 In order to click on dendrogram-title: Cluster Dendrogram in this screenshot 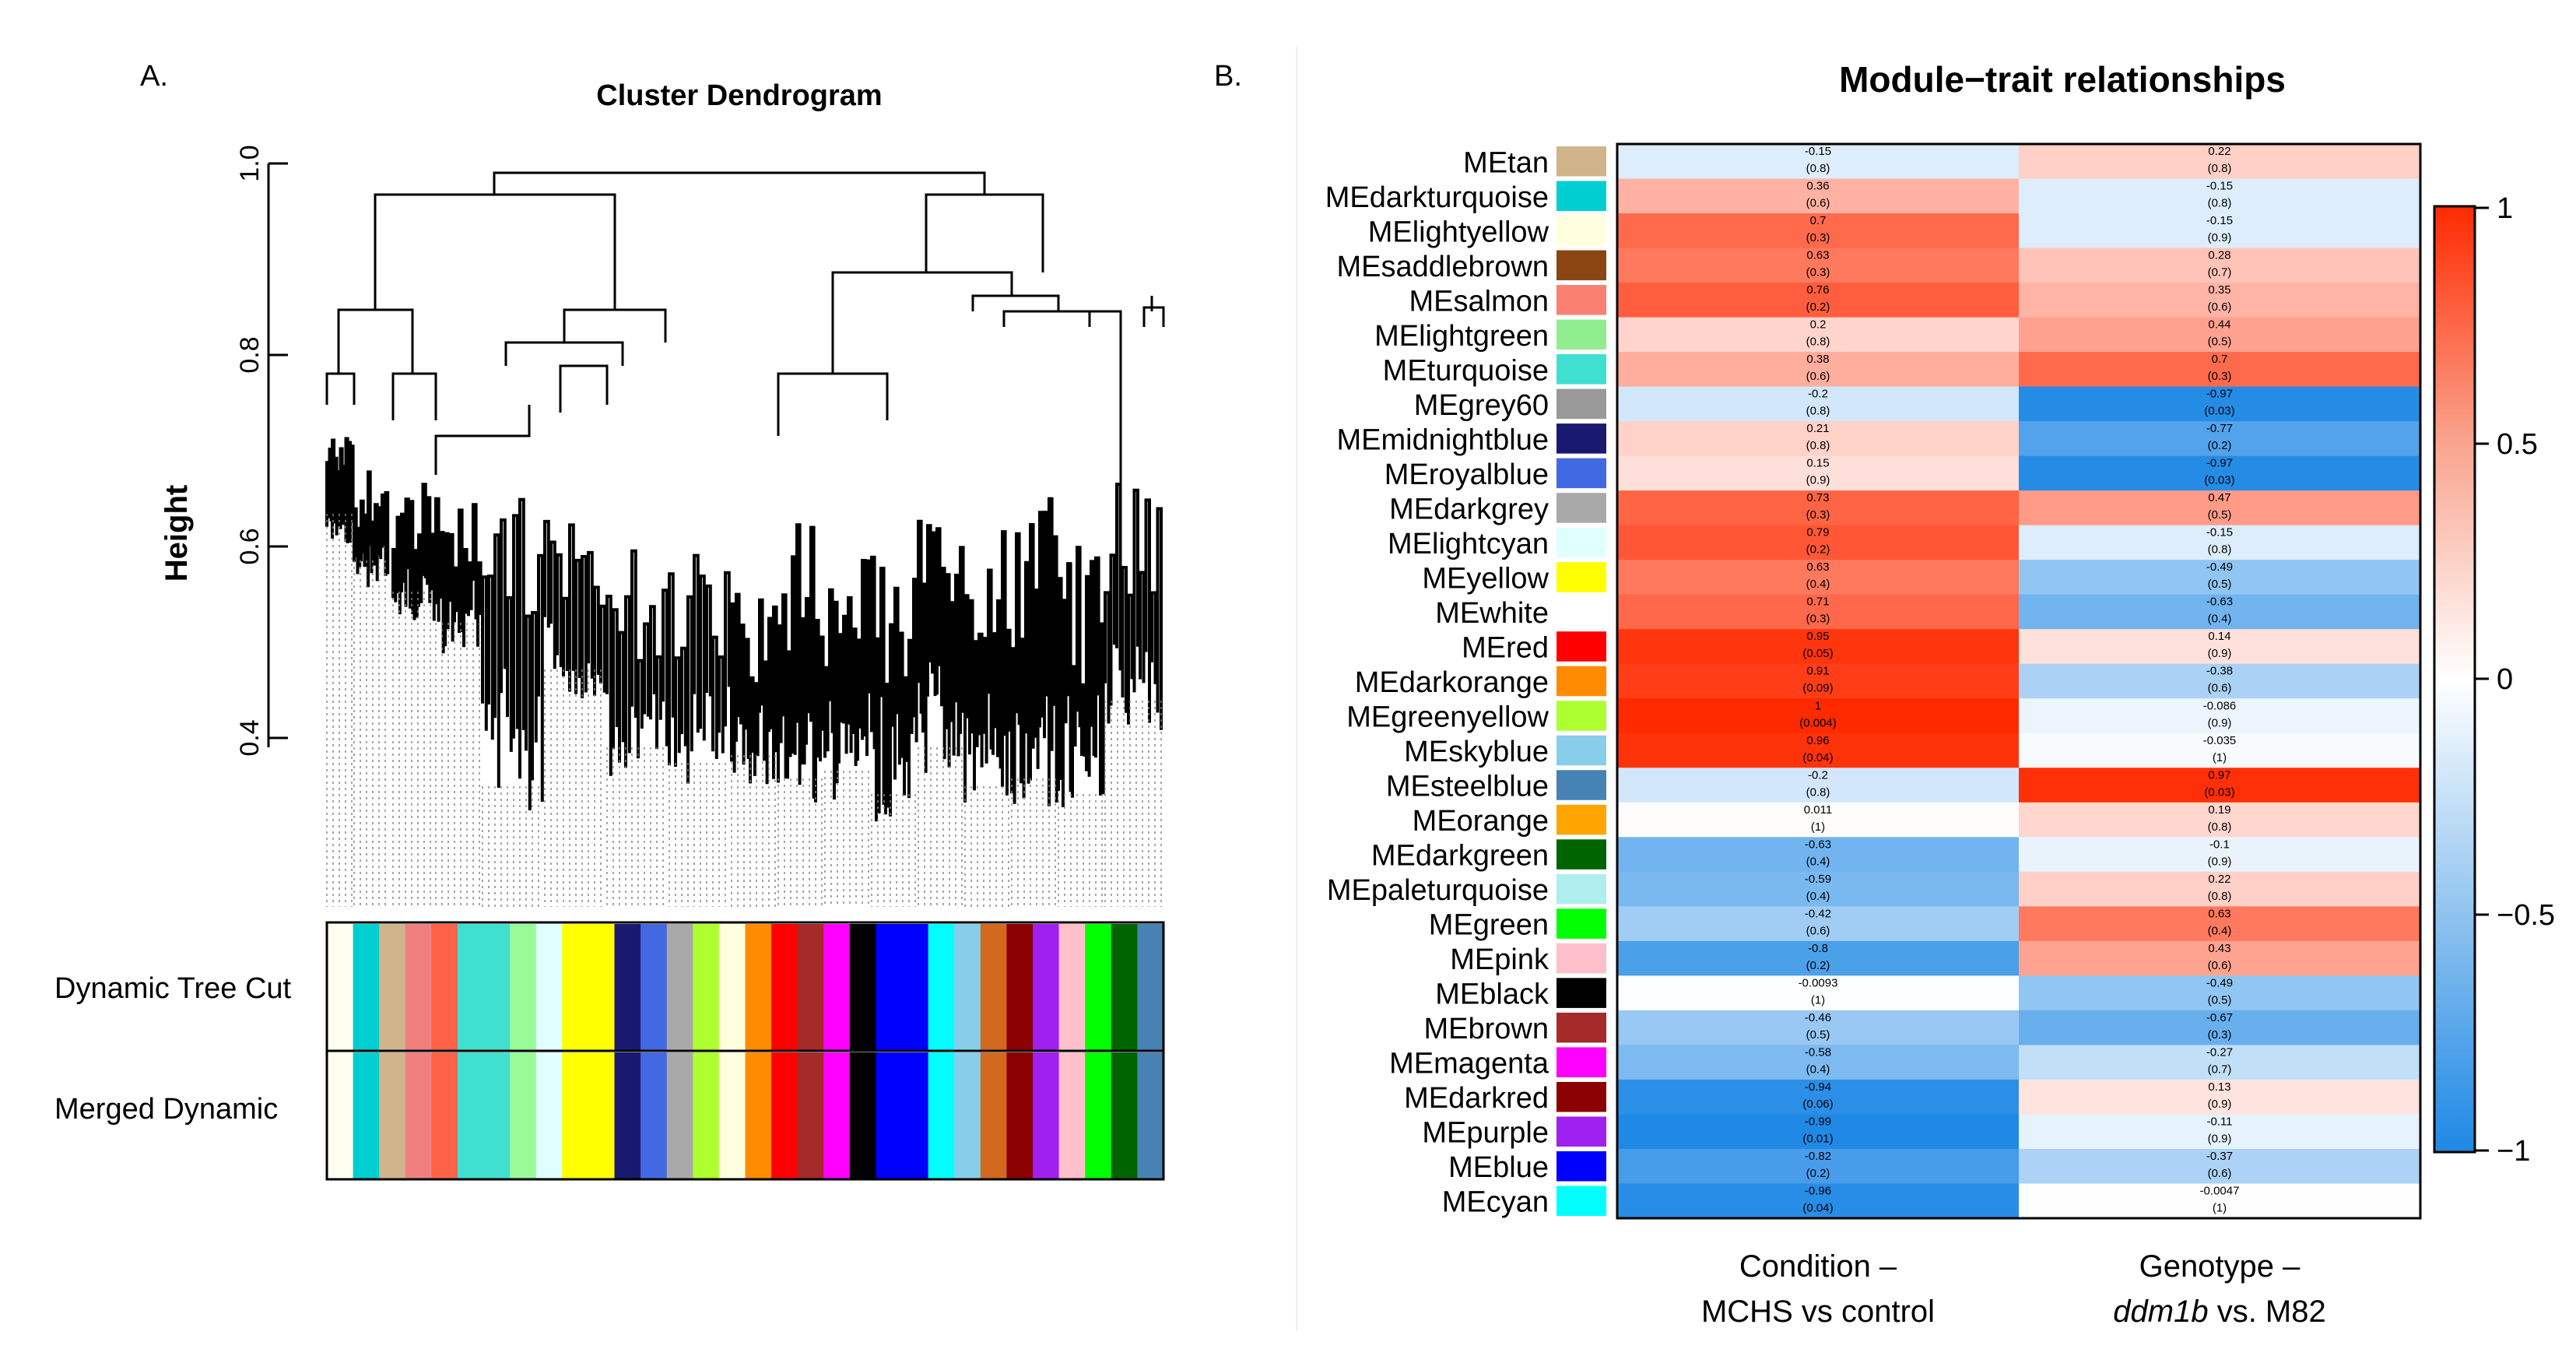, I will do `click(739, 95)`.